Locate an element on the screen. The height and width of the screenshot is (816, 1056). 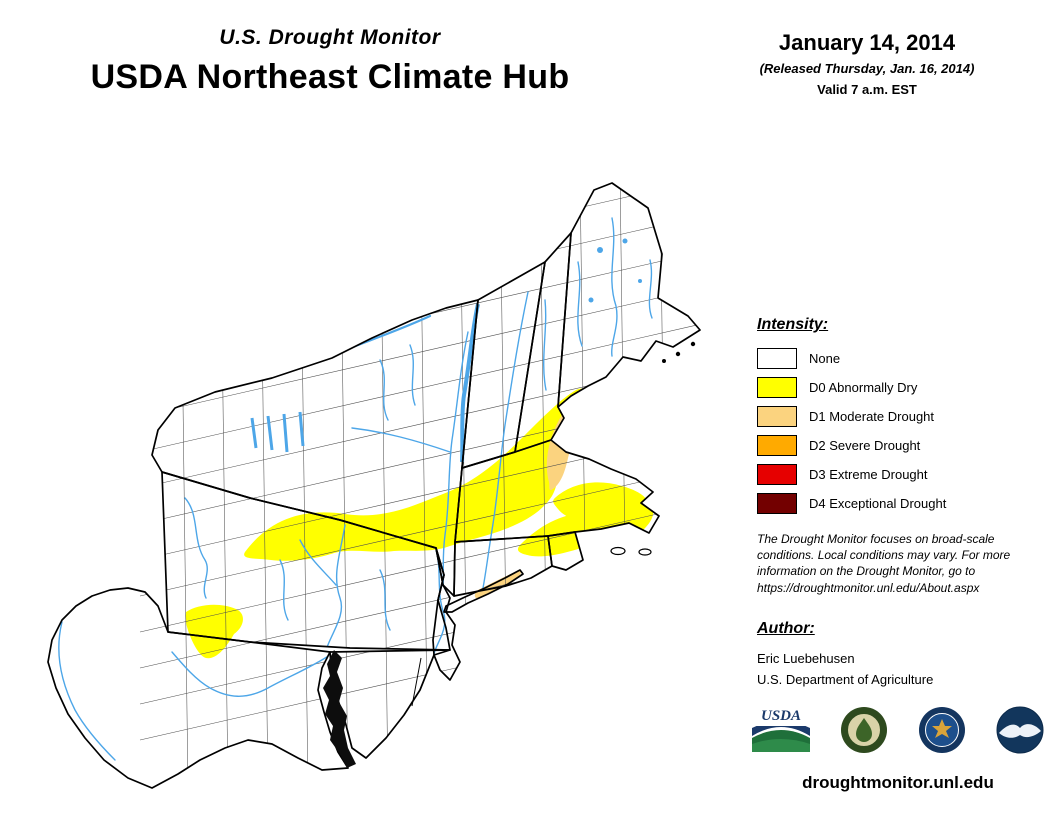
mohawk-river is located at coordinates (401, 440).